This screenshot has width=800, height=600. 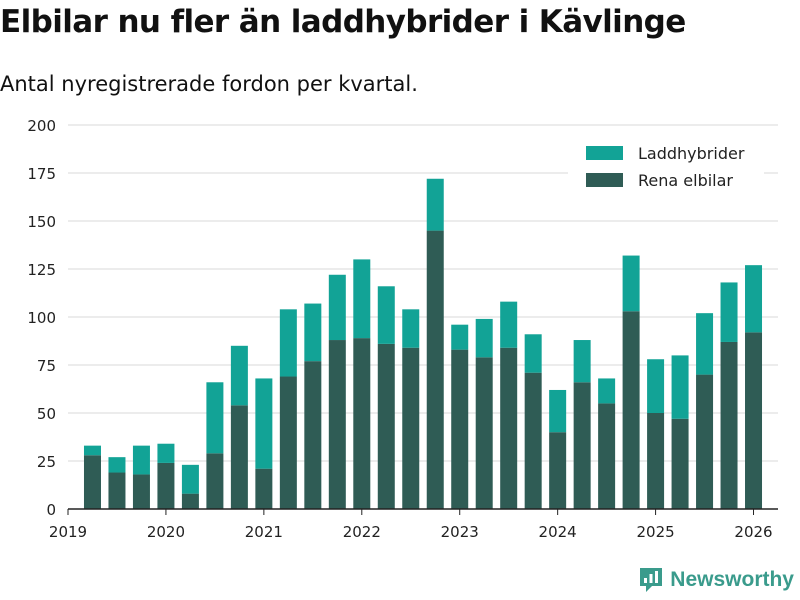 What do you see at coordinates (41, 174) in the screenshot?
I see `y-tick-label: 175` at bounding box center [41, 174].